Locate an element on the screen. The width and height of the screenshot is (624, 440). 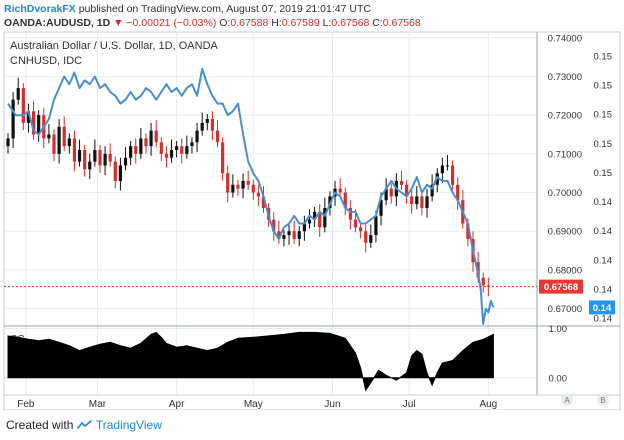
price-axis-tick-label: 0.72000 is located at coordinates (565, 116).